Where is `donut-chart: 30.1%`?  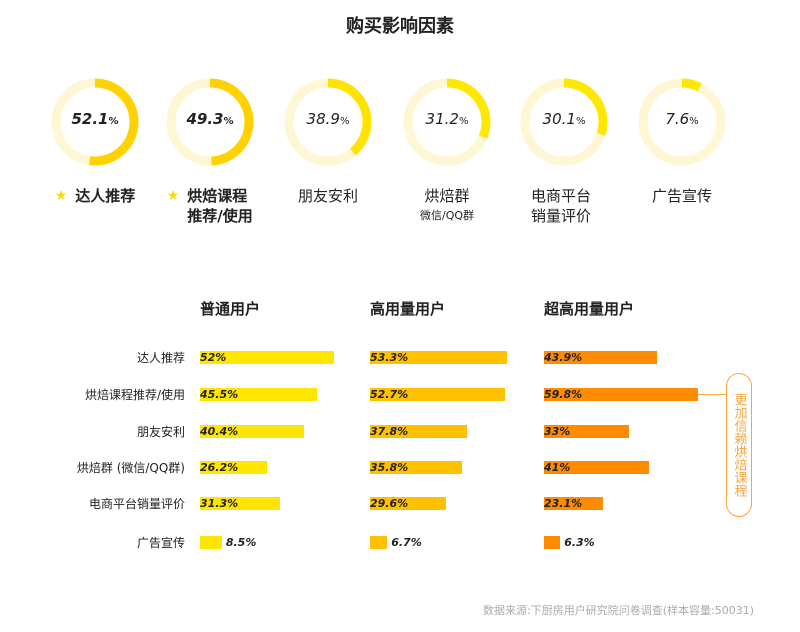
donut-chart: 30.1% is located at coordinates (564, 122).